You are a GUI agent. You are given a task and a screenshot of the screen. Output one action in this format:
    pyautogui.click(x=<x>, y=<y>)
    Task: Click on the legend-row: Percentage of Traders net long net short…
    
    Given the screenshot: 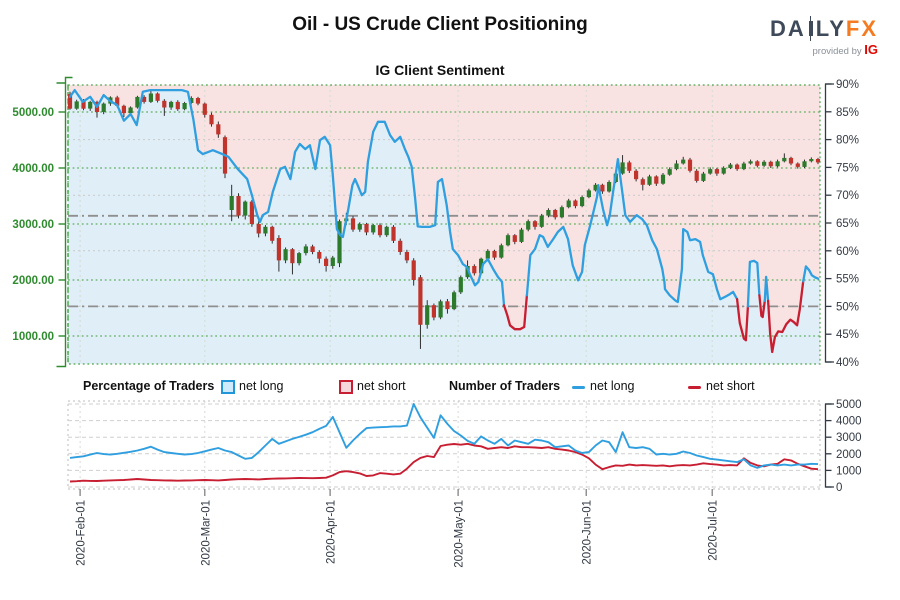 What is the action you would take?
    pyautogui.click(x=450, y=387)
    